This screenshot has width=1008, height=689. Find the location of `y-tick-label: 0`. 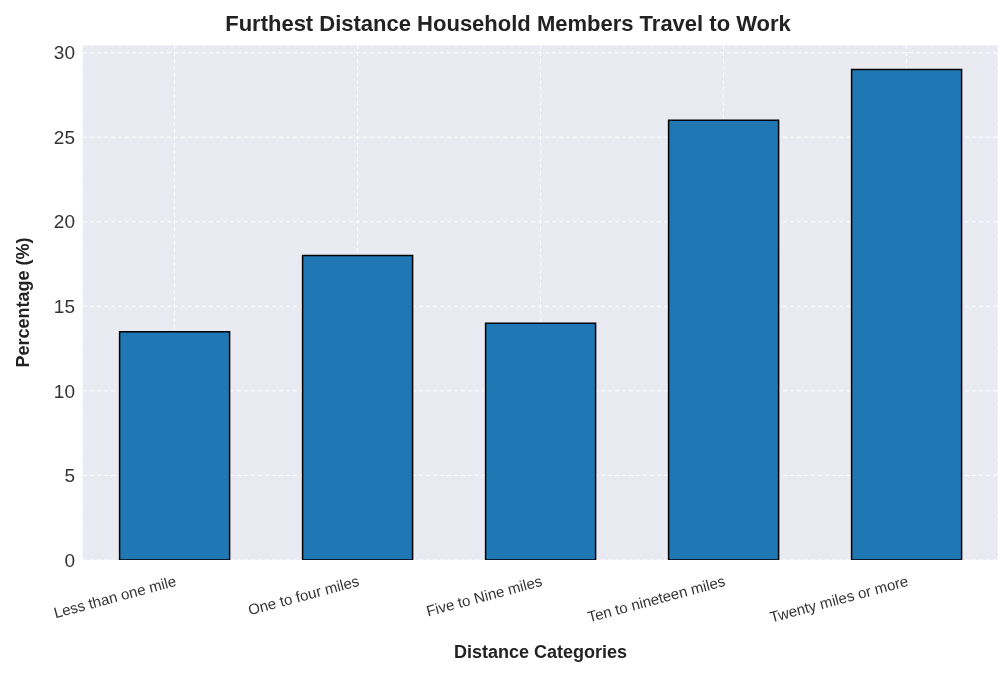

y-tick-label: 0 is located at coordinates (69, 560).